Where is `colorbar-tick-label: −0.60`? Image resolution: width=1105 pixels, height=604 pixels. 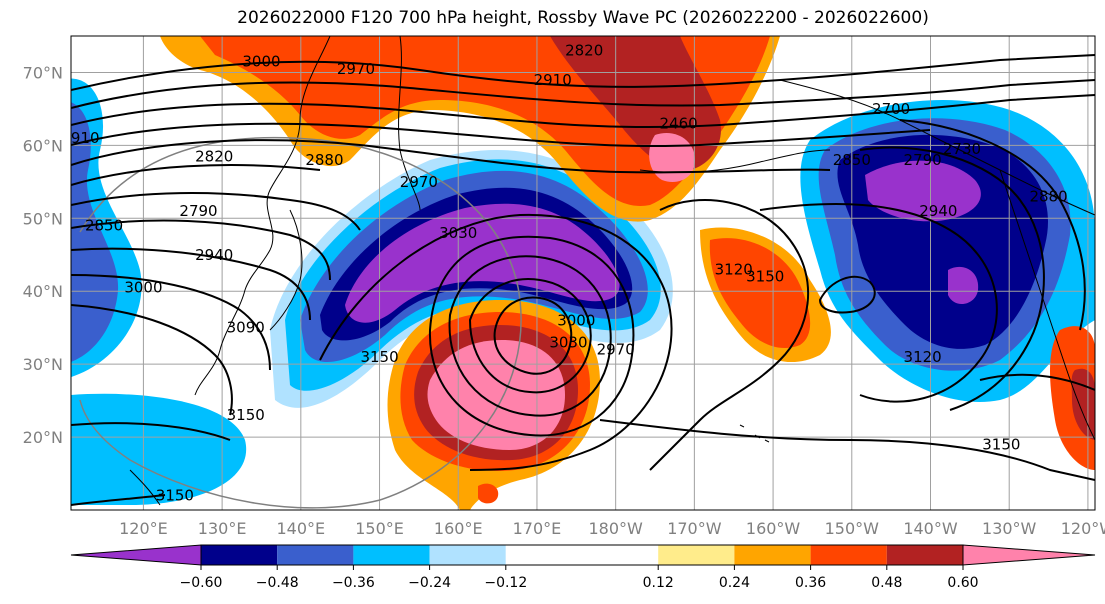 colorbar-tick-label: −0.60 is located at coordinates (201, 583).